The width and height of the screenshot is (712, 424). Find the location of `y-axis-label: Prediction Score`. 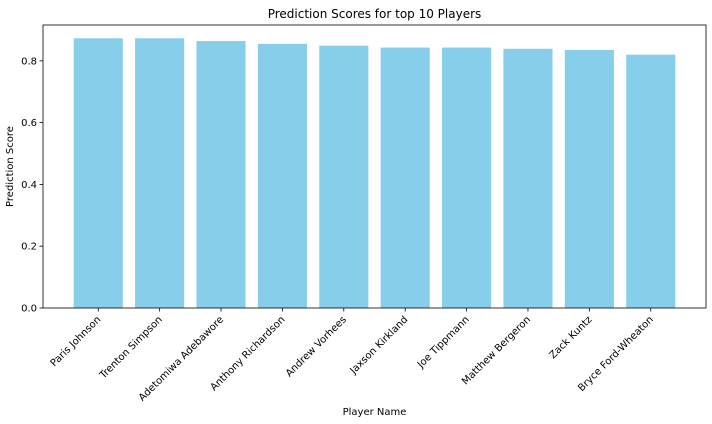

y-axis-label: Prediction Score is located at coordinates (10, 166).